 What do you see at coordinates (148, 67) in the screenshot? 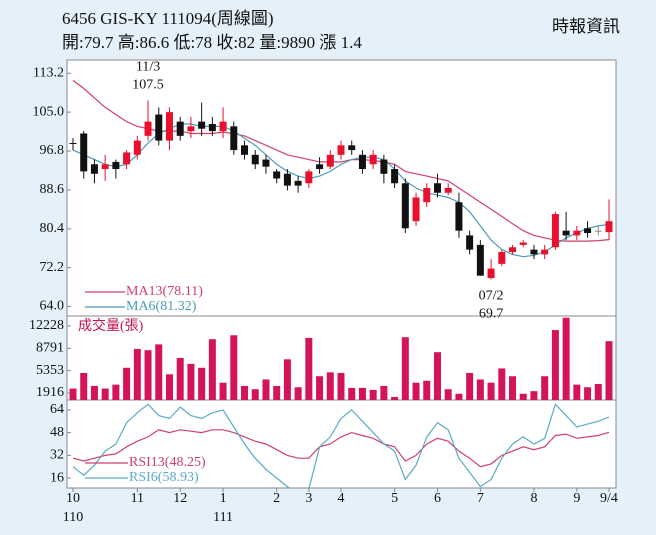
I see `annotation-label: 11/3` at bounding box center [148, 67].